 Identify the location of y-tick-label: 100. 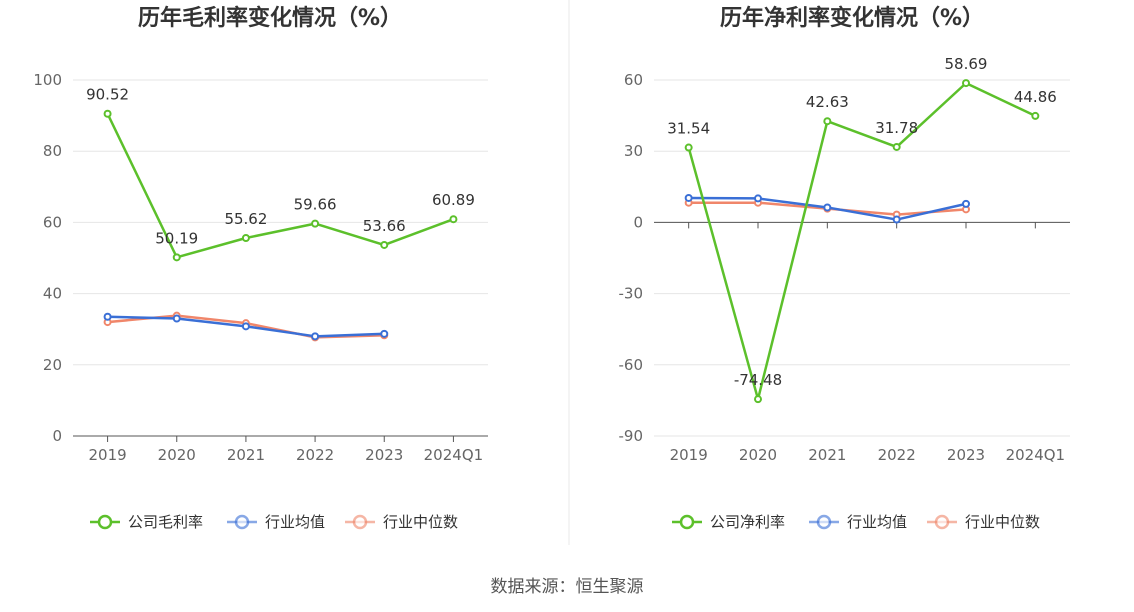
(47, 80).